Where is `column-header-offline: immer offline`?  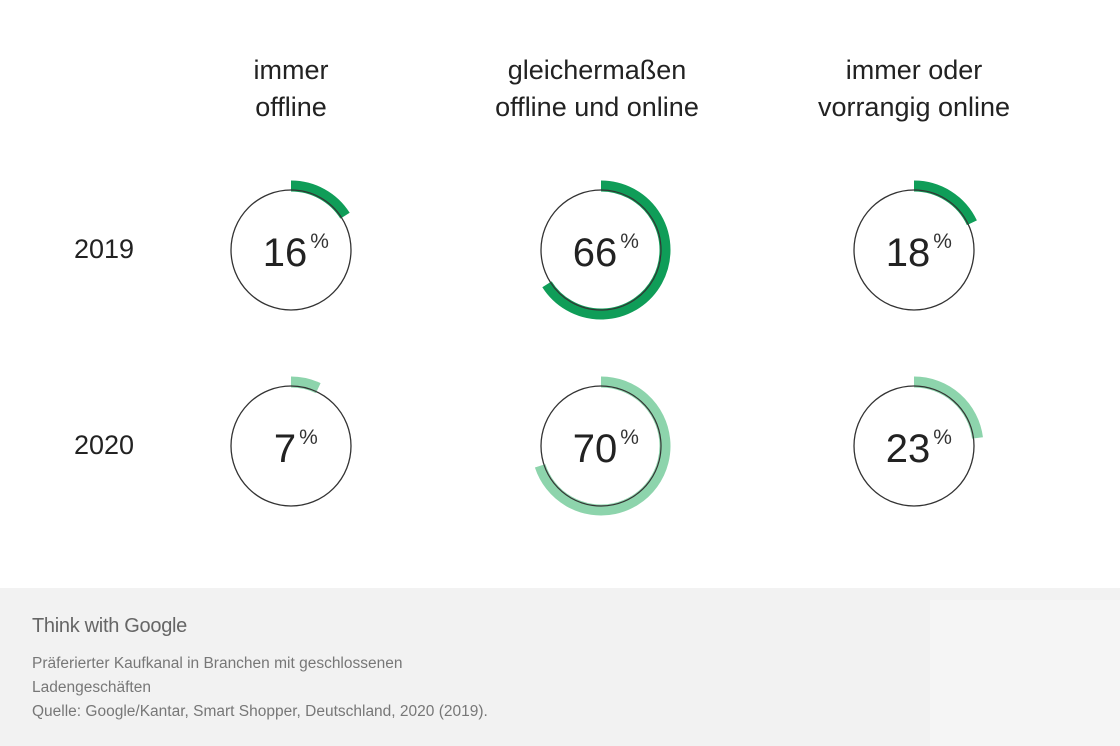 column-header-offline: immer offline is located at coordinates (291, 89).